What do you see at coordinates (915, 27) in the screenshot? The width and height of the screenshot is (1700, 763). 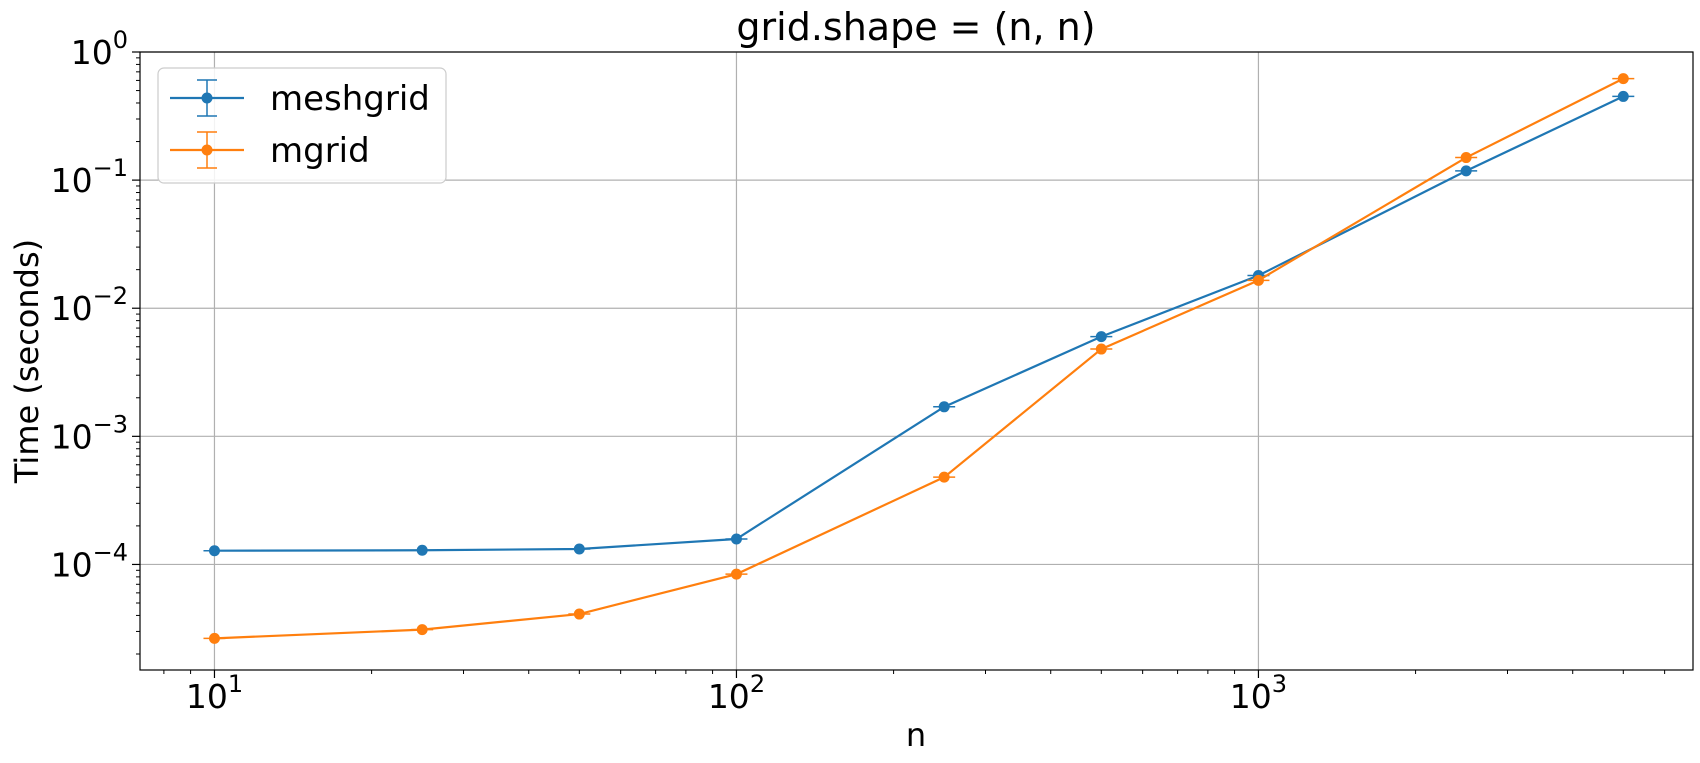 I see `chart-title: grid.shape = (n, n)` at bounding box center [915, 27].